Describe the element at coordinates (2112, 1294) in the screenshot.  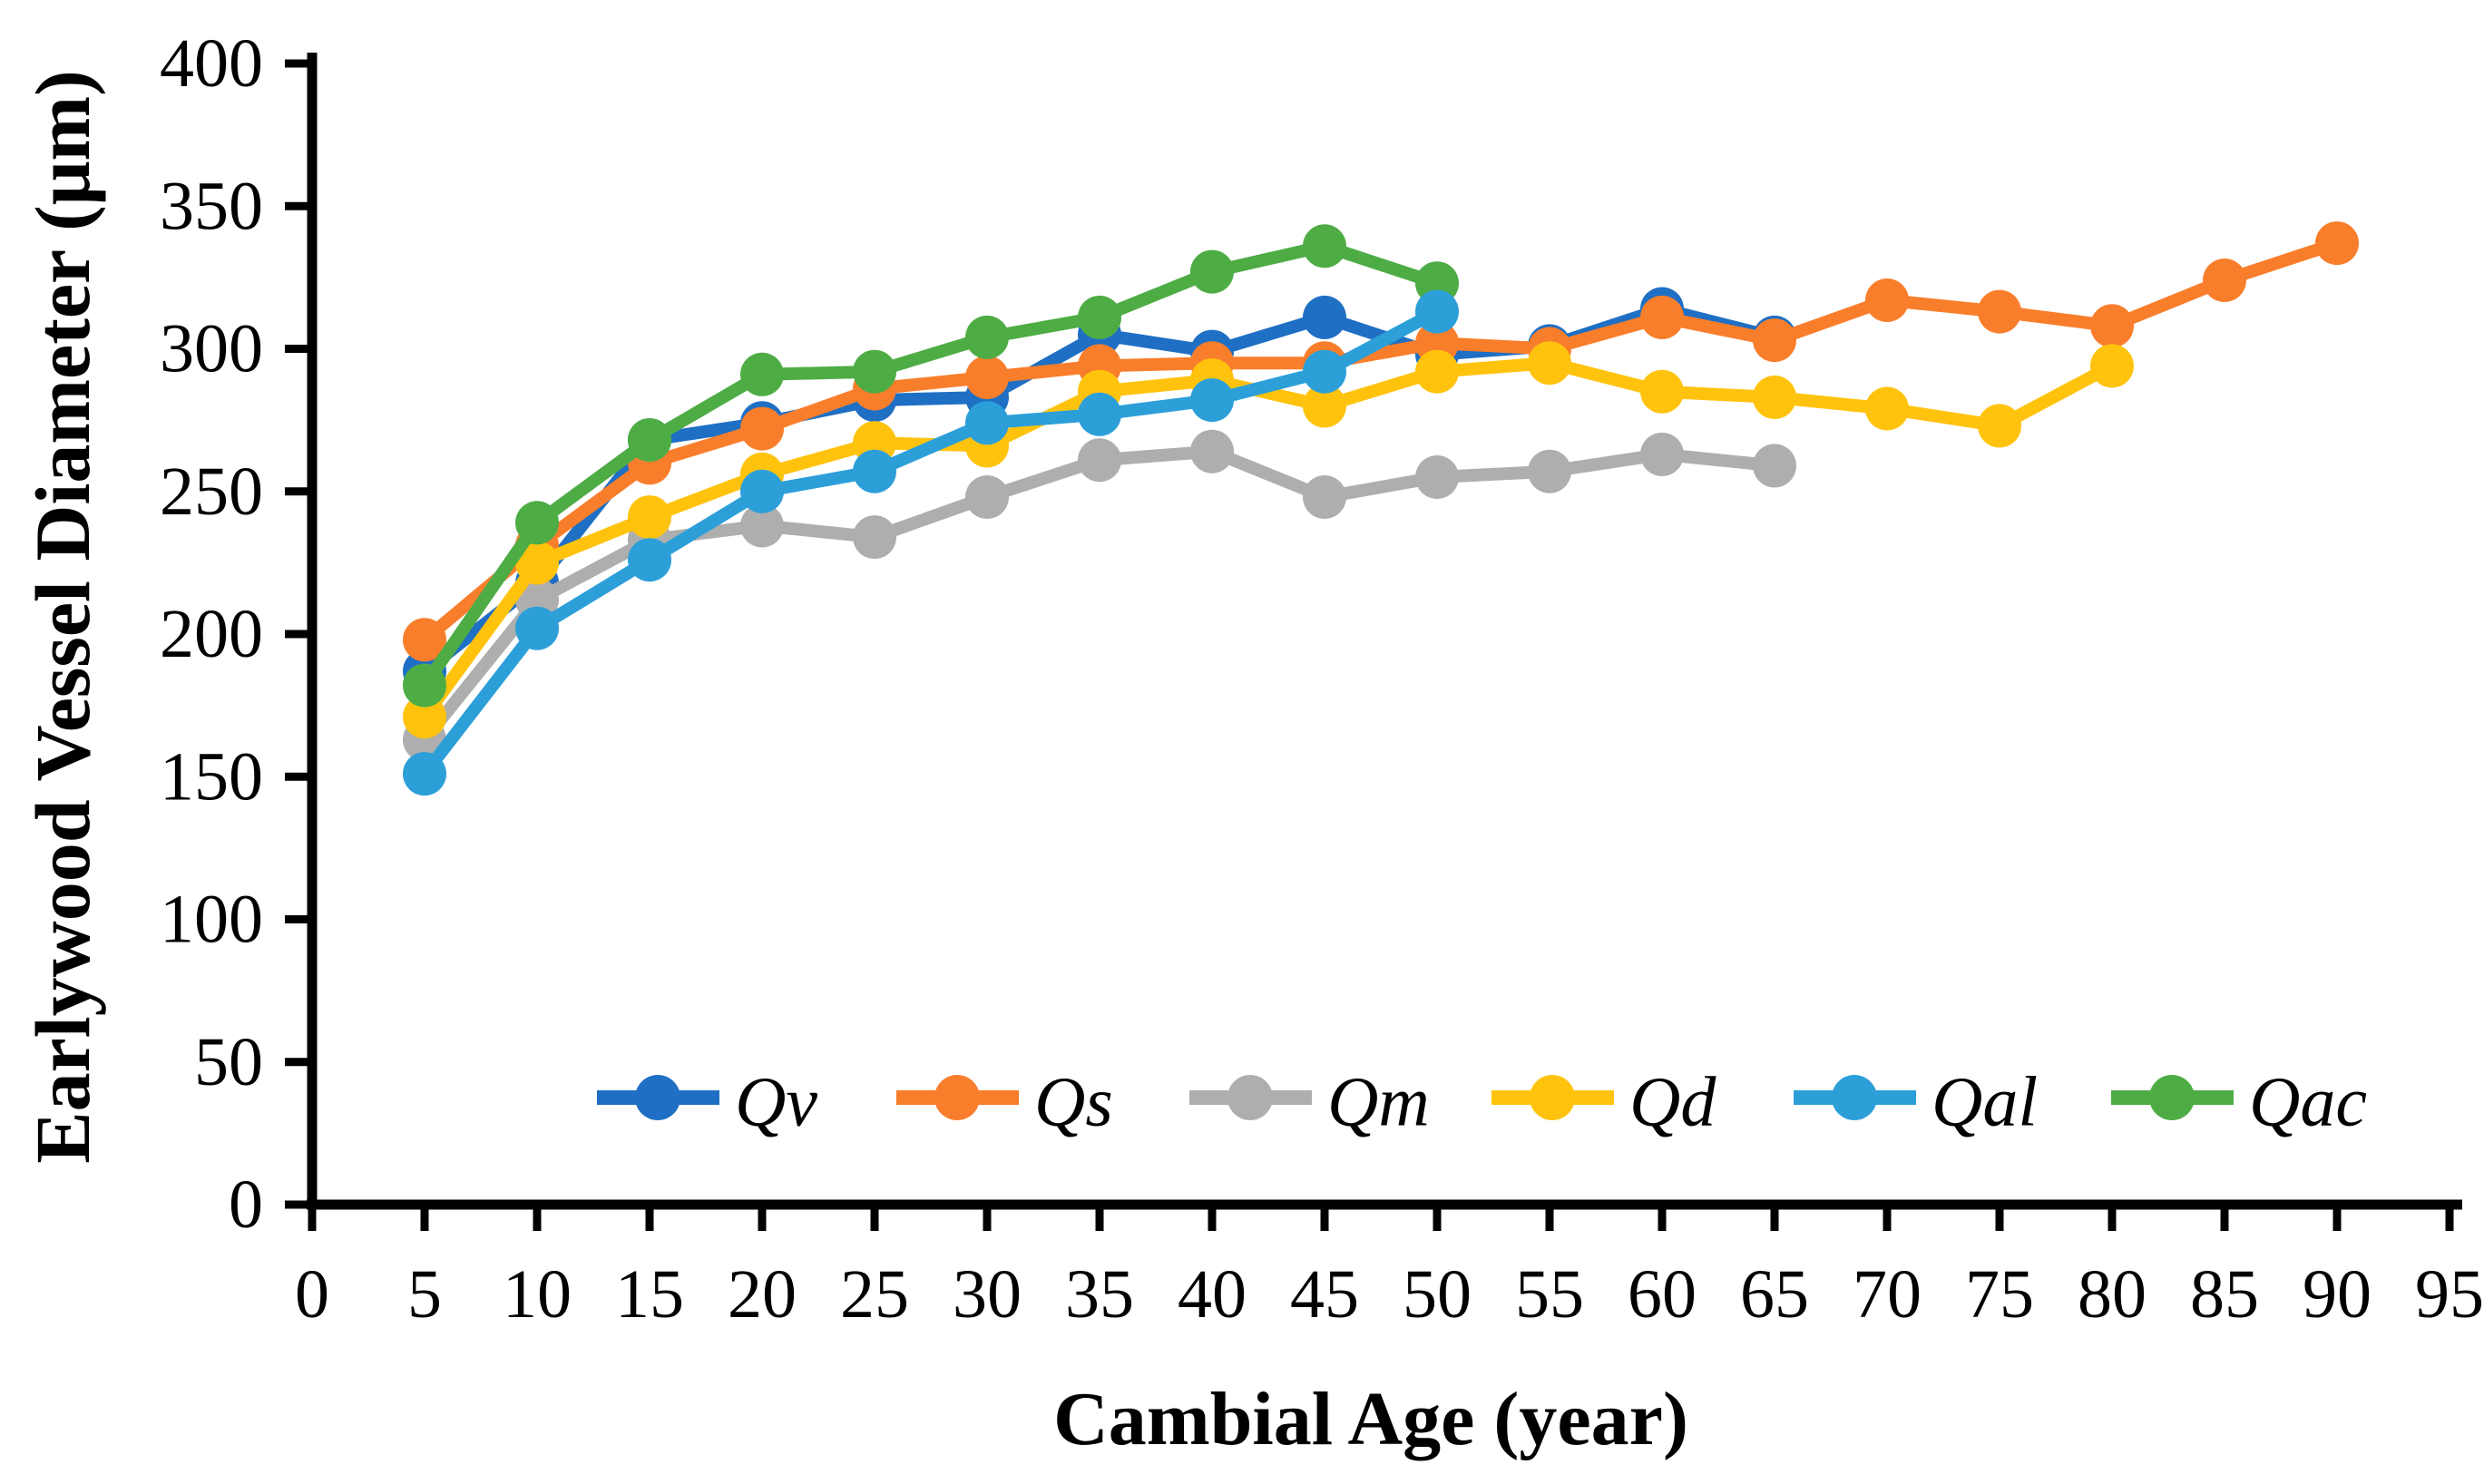
I see `x-tick-label: 80` at that location.